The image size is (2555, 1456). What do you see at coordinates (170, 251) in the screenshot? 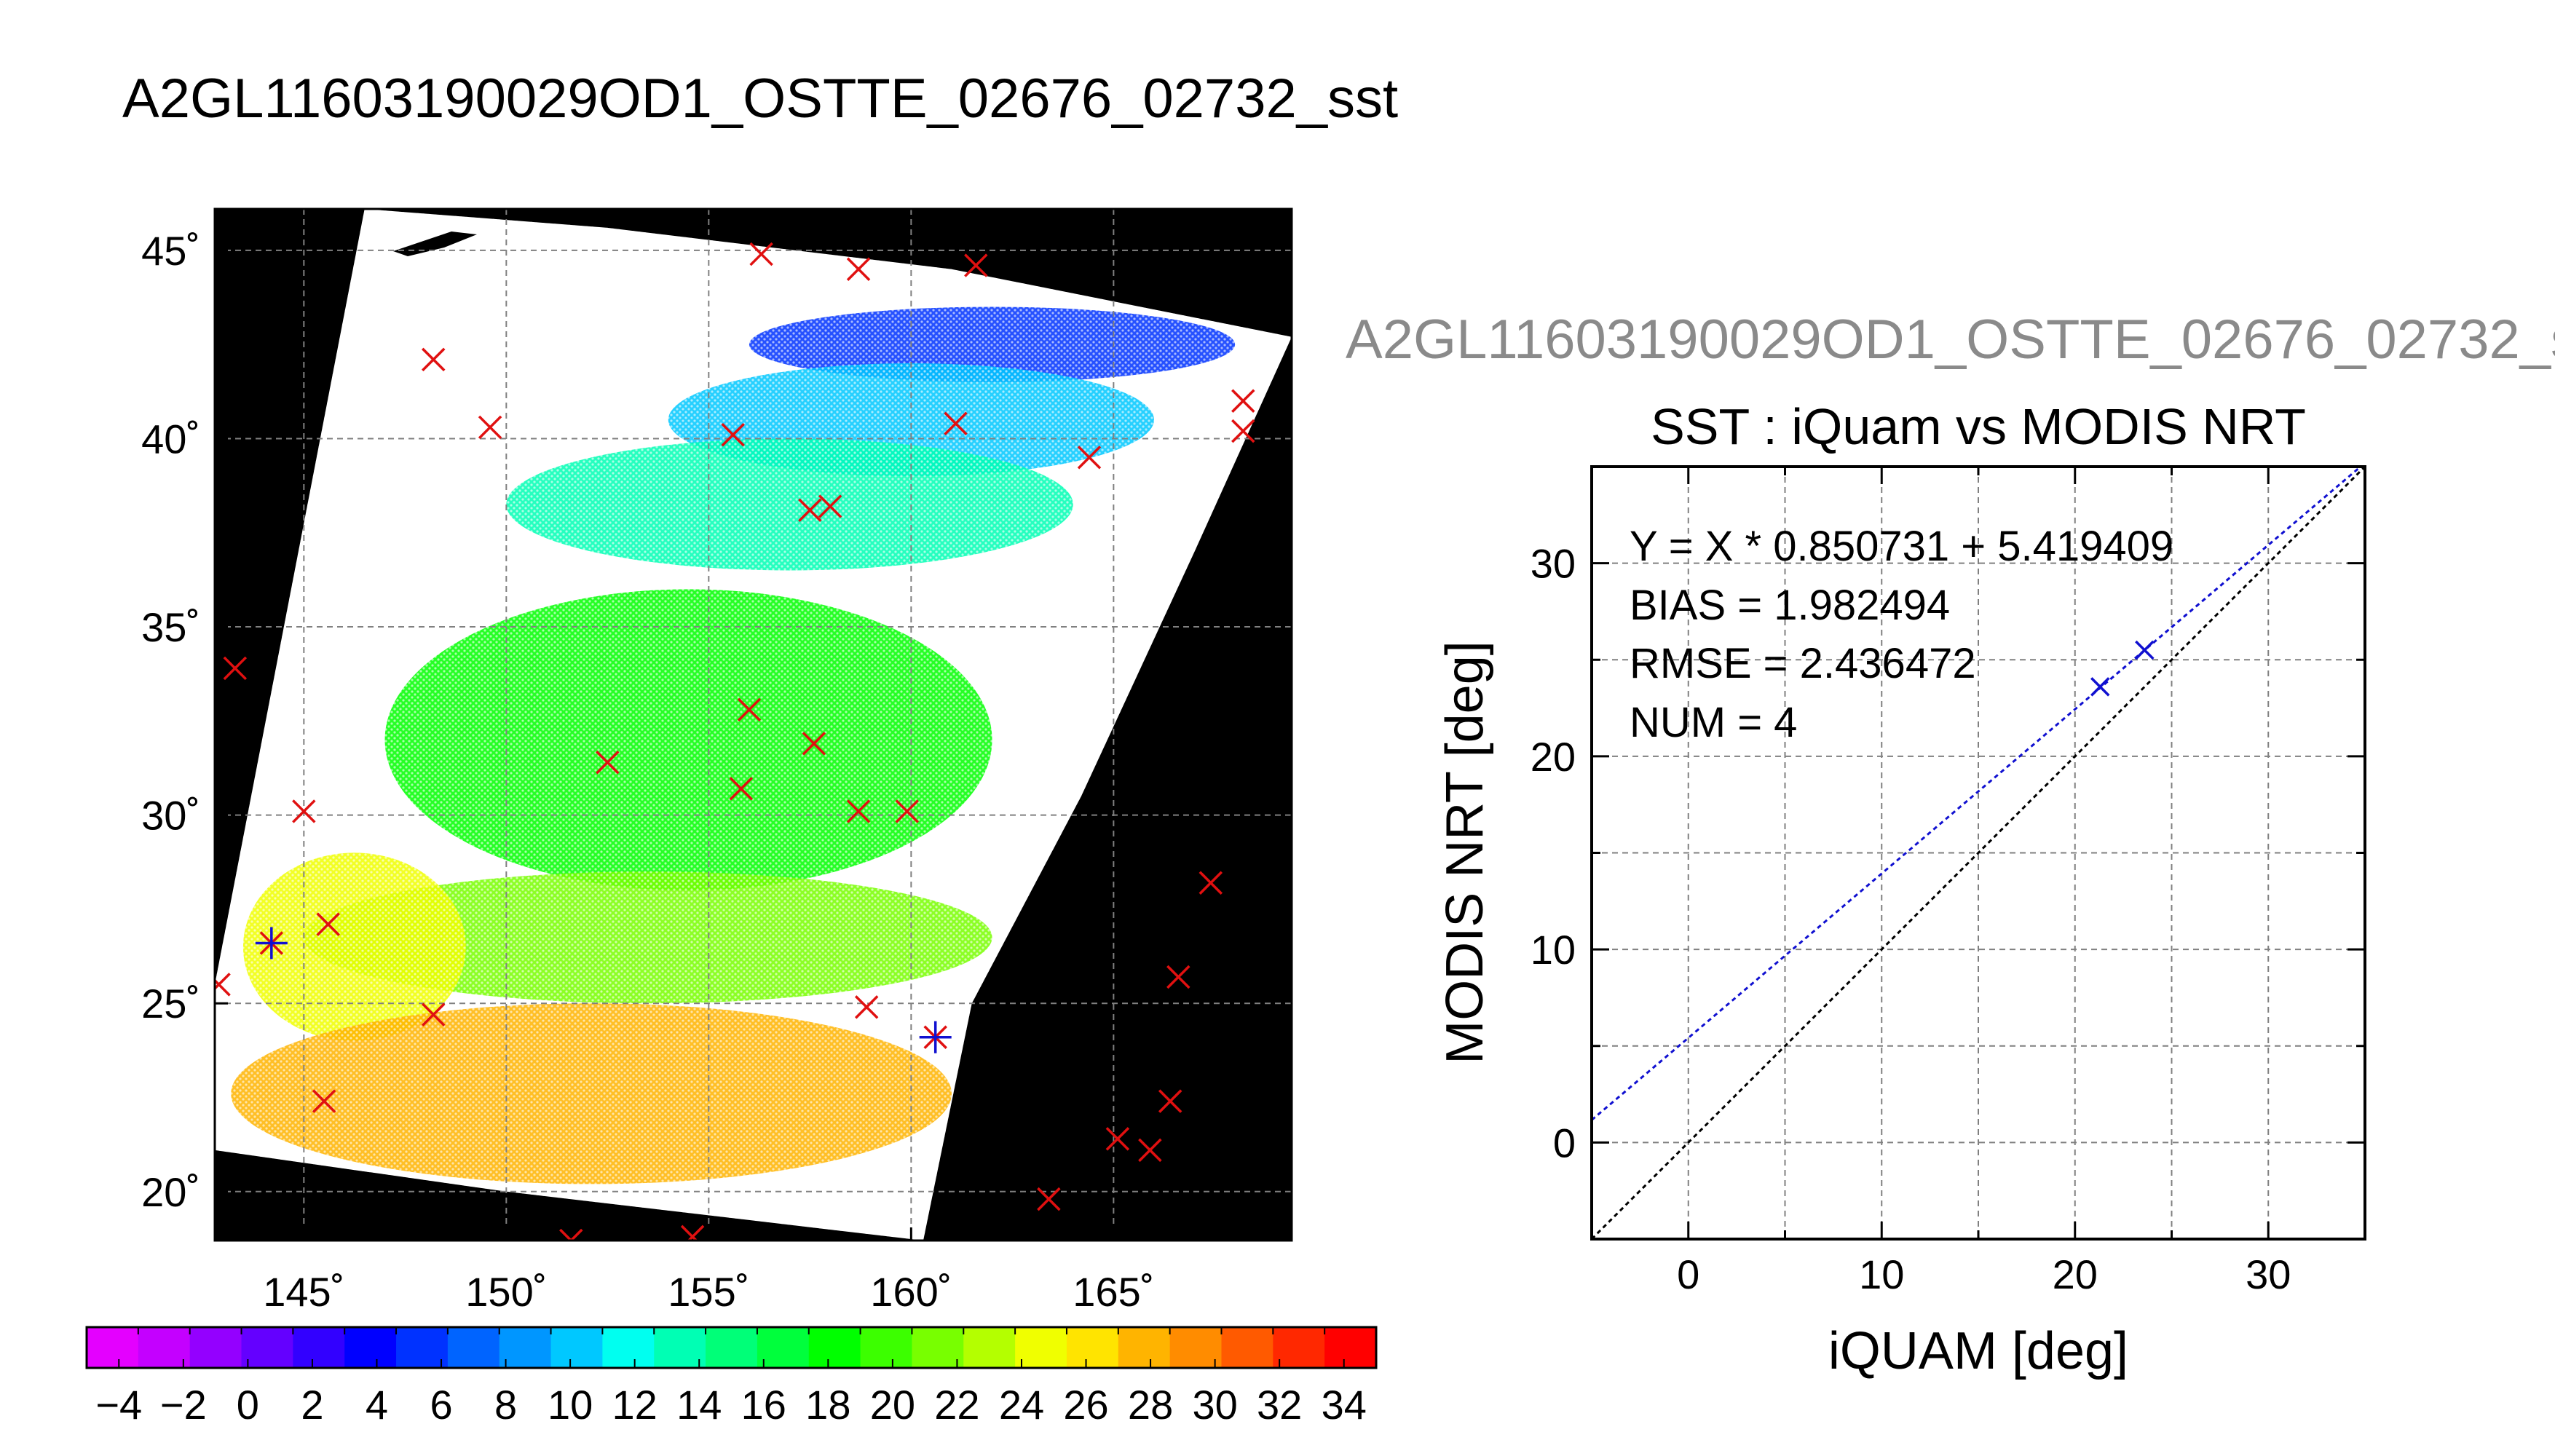
I see `map-y-tick-label: 45˚` at bounding box center [170, 251].